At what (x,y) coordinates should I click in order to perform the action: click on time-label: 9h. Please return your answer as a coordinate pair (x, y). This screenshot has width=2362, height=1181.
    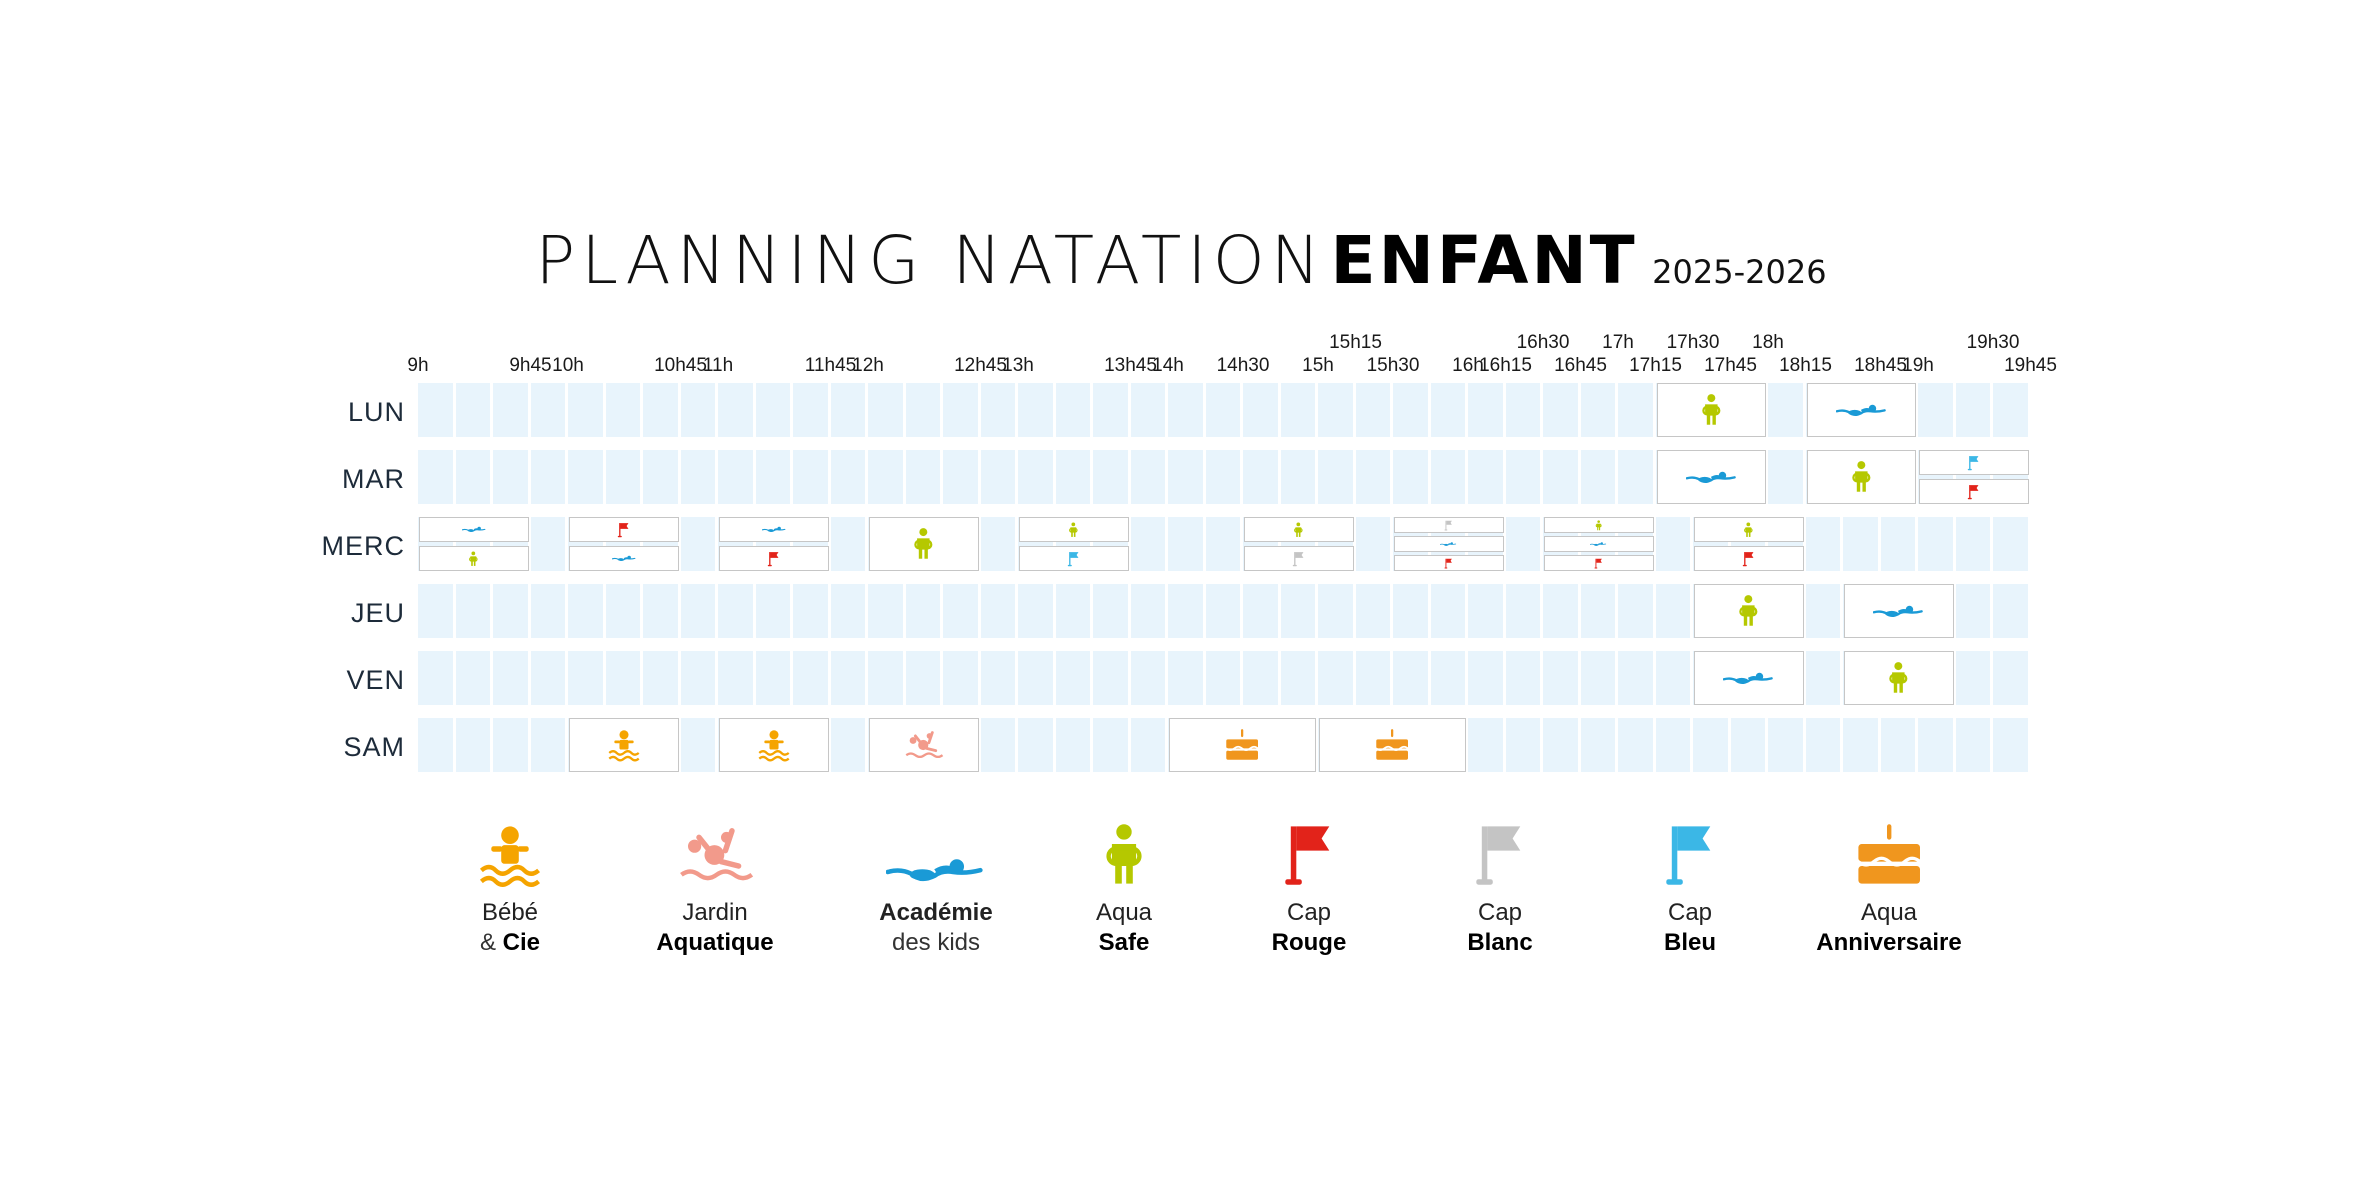
    Looking at the image, I should click on (418, 365).